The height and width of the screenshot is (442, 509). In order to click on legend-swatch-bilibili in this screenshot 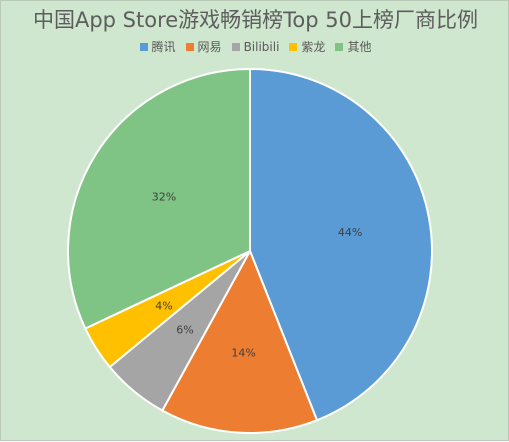, I will do `click(235, 47)`.